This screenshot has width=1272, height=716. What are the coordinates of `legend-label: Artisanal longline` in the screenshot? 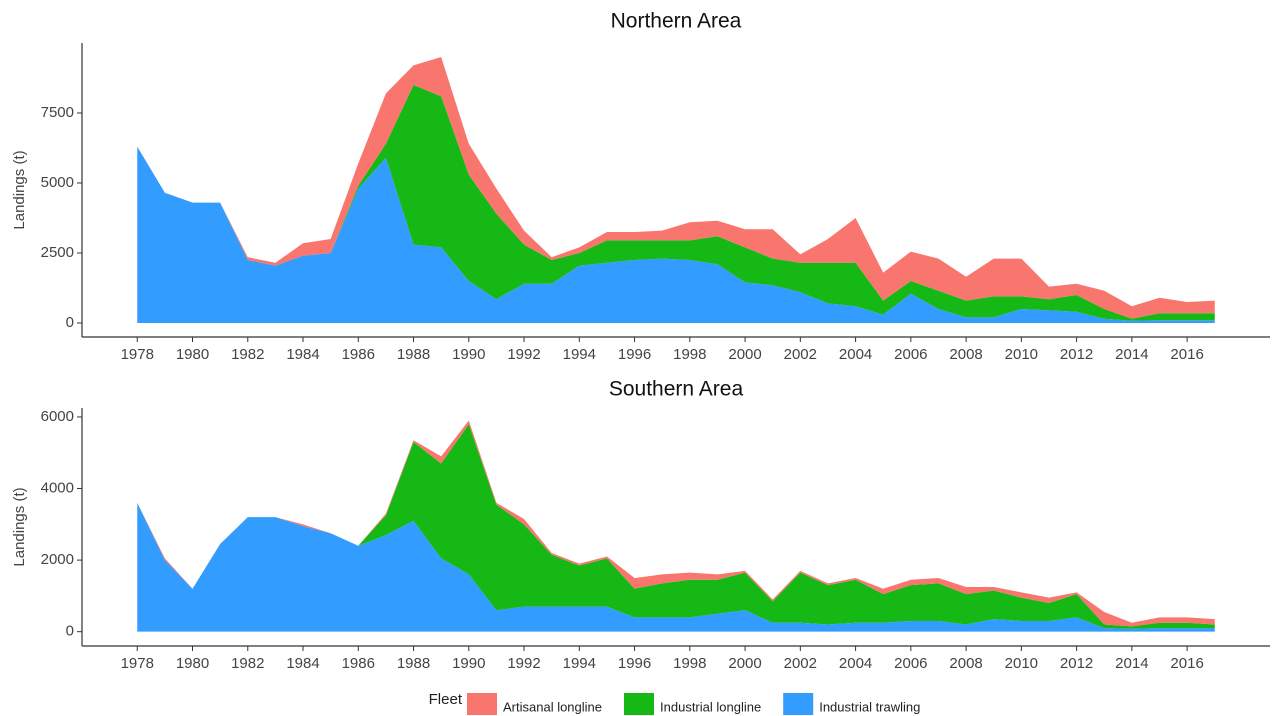 It's located at (552, 706).